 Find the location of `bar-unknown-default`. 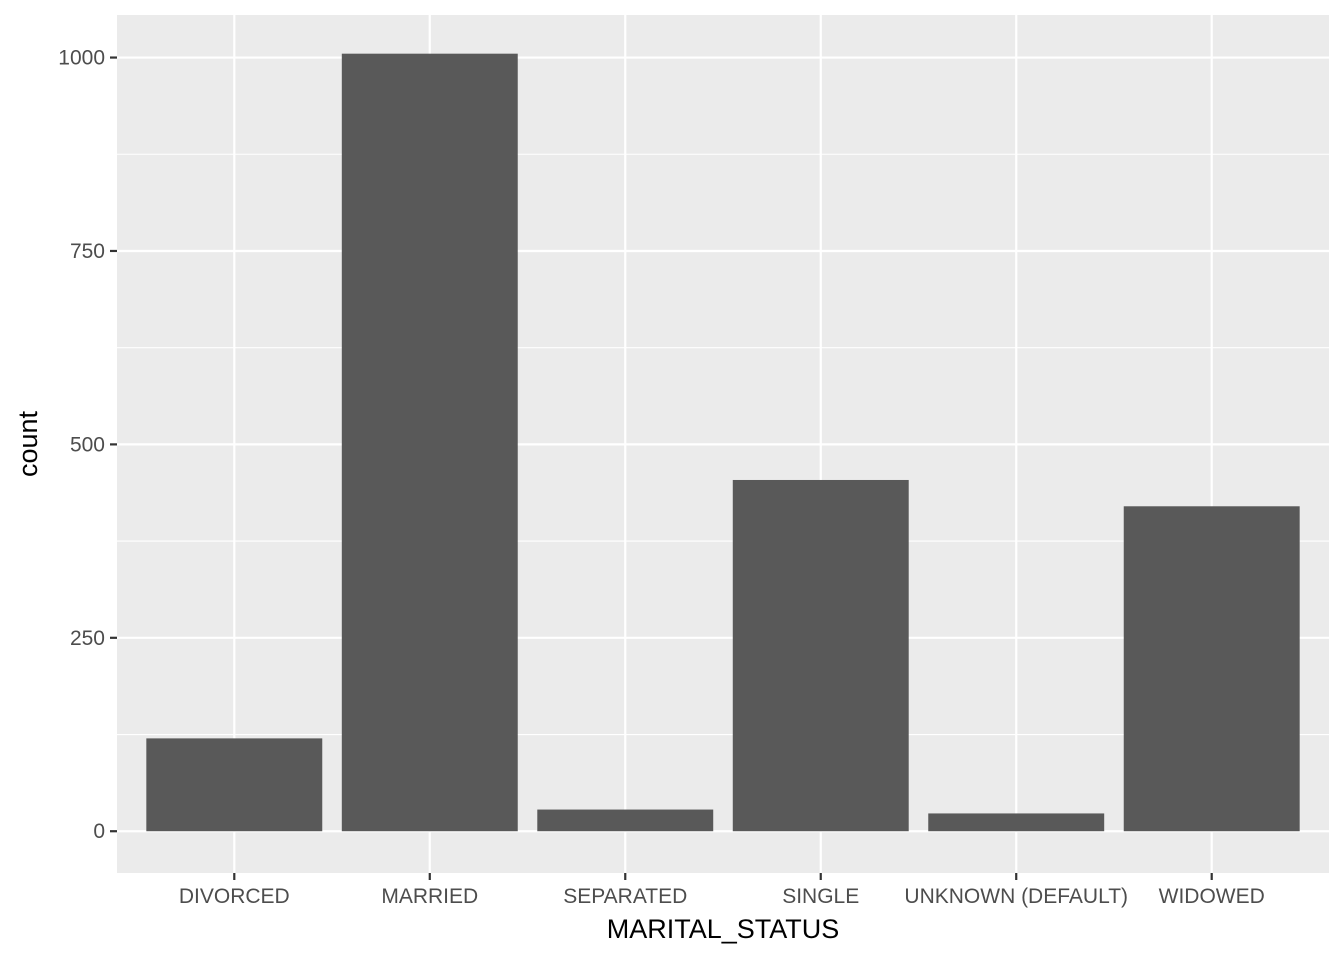

bar-unknown-default is located at coordinates (1016, 822).